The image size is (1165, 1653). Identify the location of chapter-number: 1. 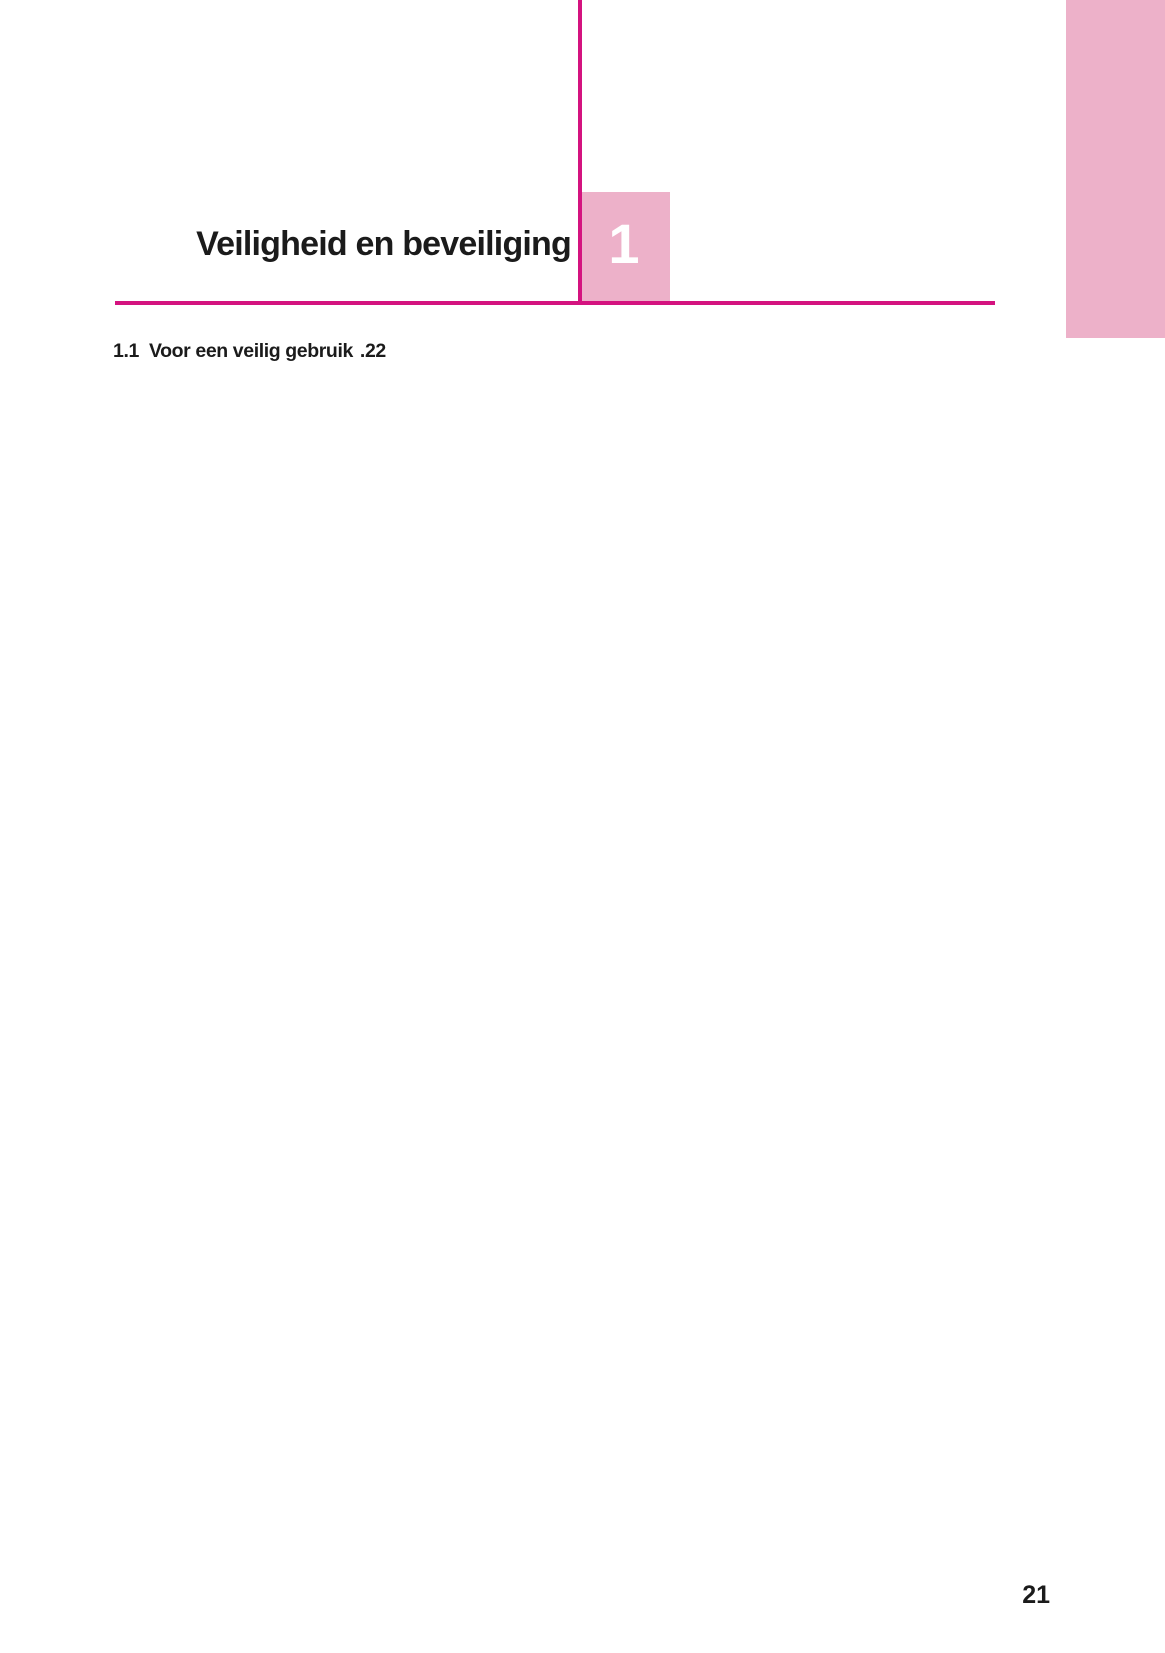
(624, 243).